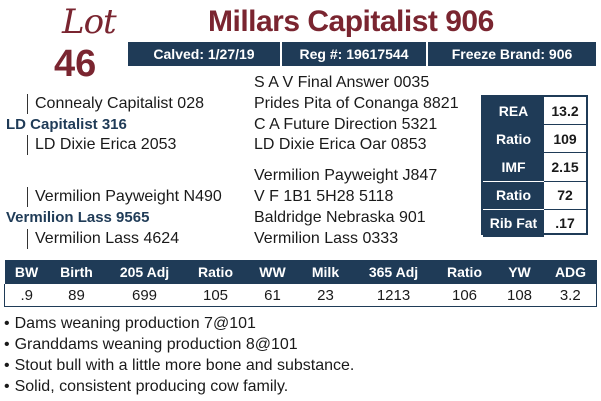 This screenshot has width=601, height=401. Describe the element at coordinates (215, 295) in the screenshot. I see `table-cell: 105` at that location.